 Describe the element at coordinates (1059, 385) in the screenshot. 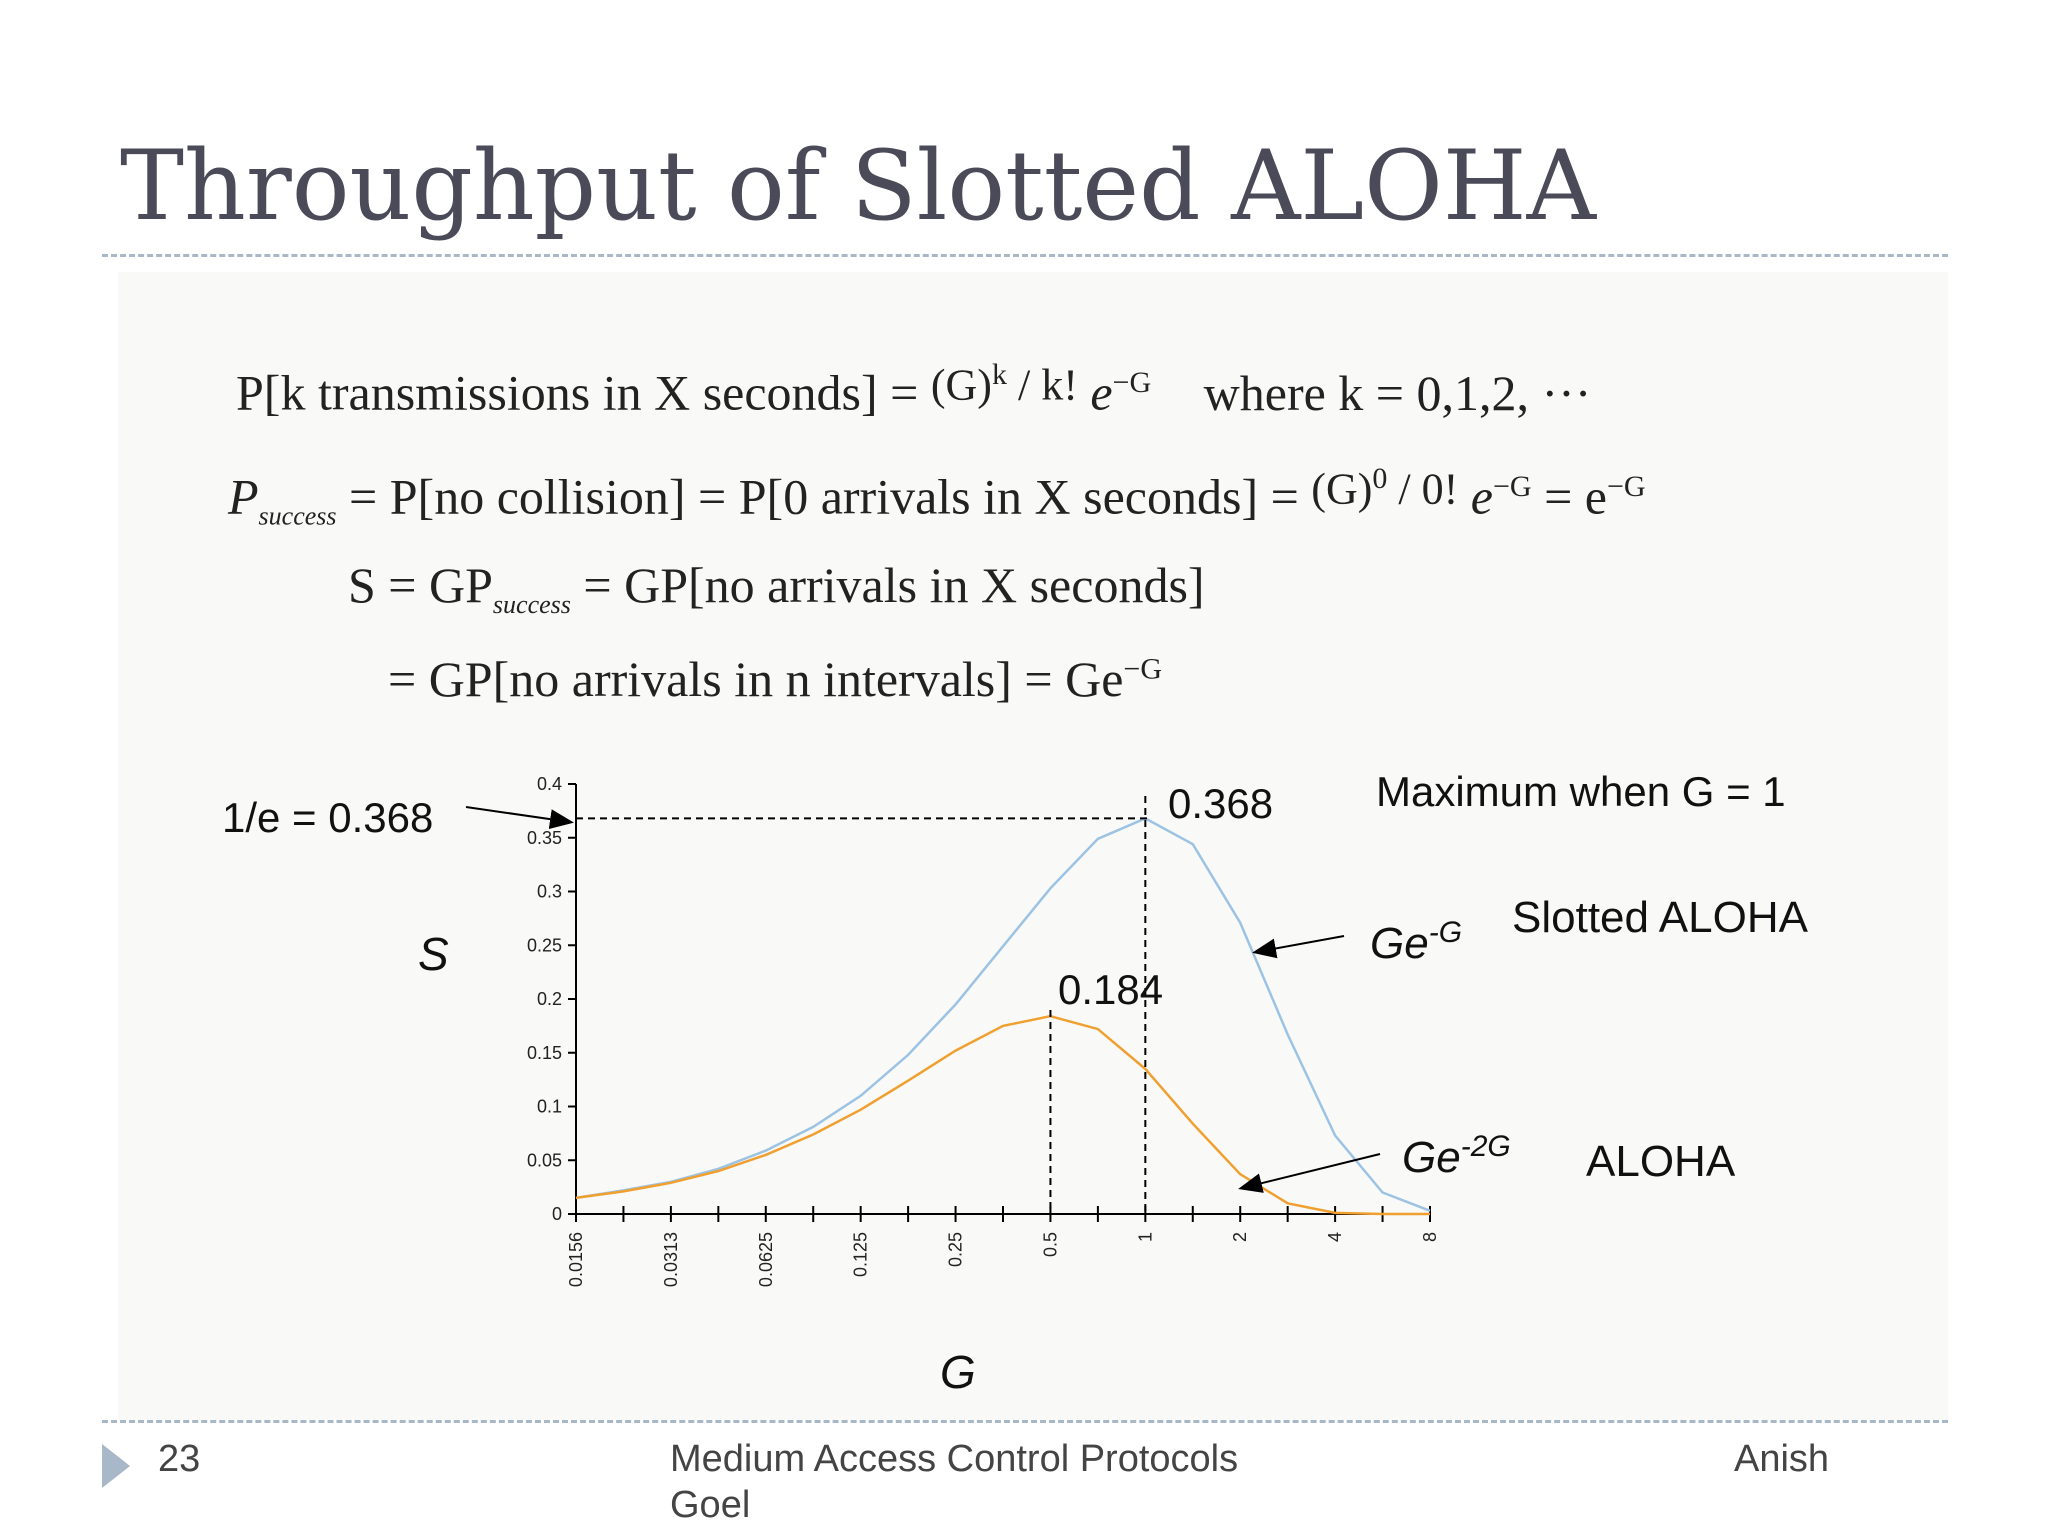

I see `eq1-denominator: k!` at that location.